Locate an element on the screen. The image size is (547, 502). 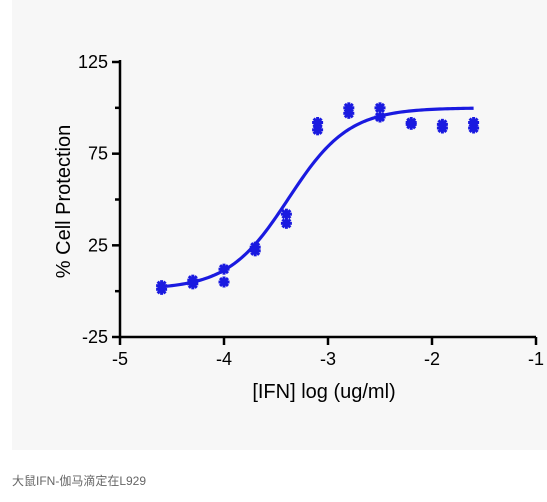
x-tick-label: -3 is located at coordinates (328, 359).